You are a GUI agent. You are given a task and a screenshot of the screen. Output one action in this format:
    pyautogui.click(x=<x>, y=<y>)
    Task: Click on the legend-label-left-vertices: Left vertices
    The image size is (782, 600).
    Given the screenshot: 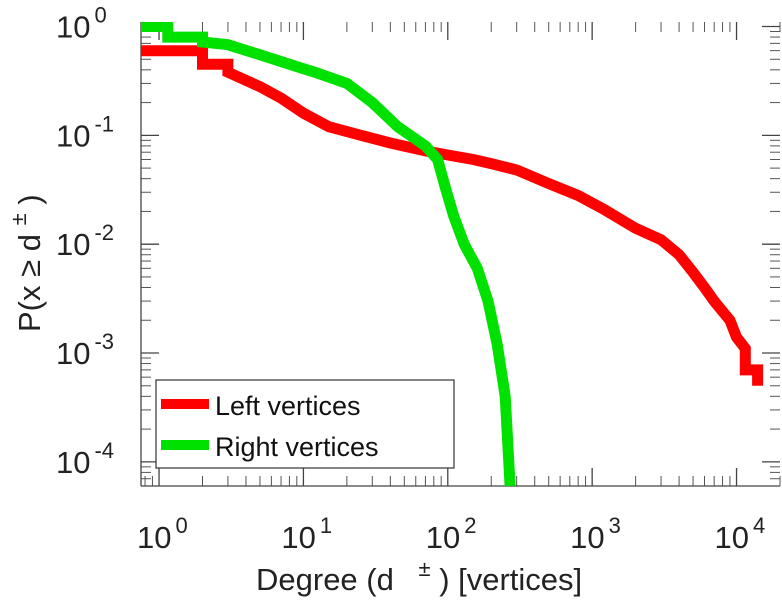 What is the action you would take?
    pyautogui.click(x=288, y=406)
    